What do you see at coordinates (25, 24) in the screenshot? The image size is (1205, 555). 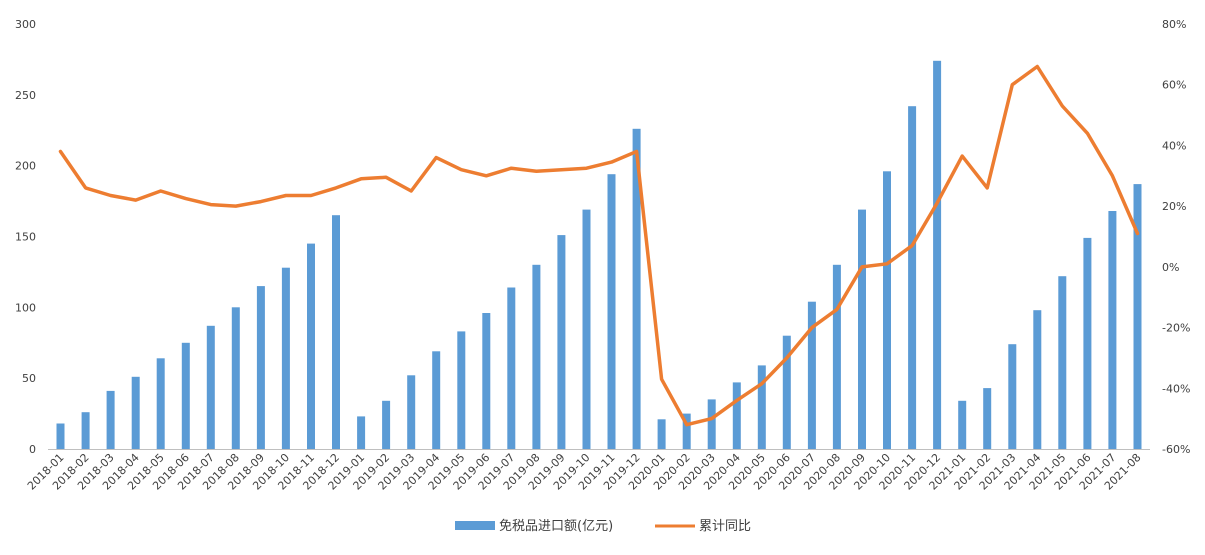 I see `left-tick-label: 300` at bounding box center [25, 24].